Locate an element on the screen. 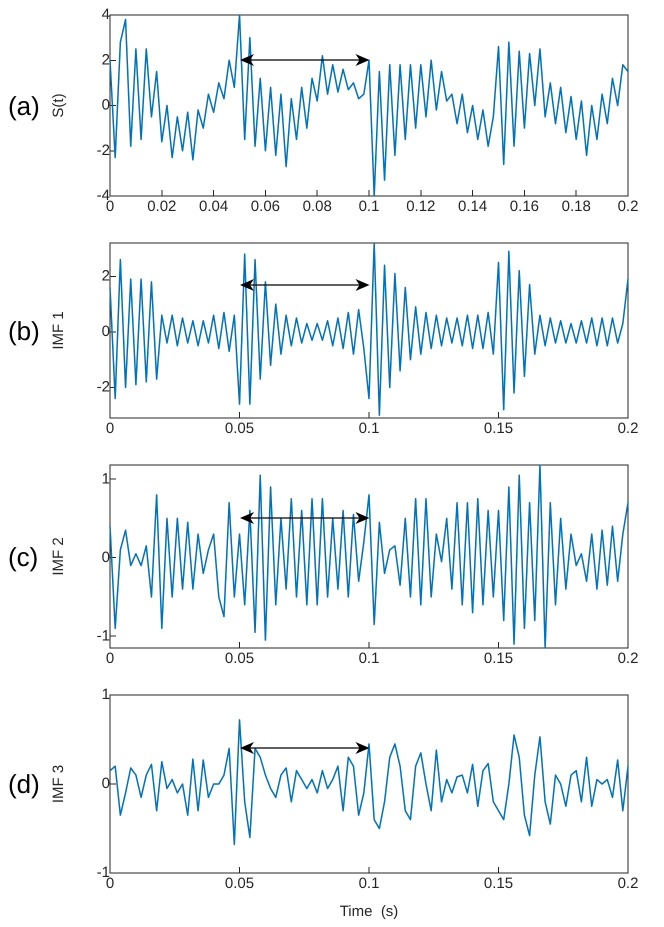  x-tick-label: 0.04 is located at coordinates (213, 207).